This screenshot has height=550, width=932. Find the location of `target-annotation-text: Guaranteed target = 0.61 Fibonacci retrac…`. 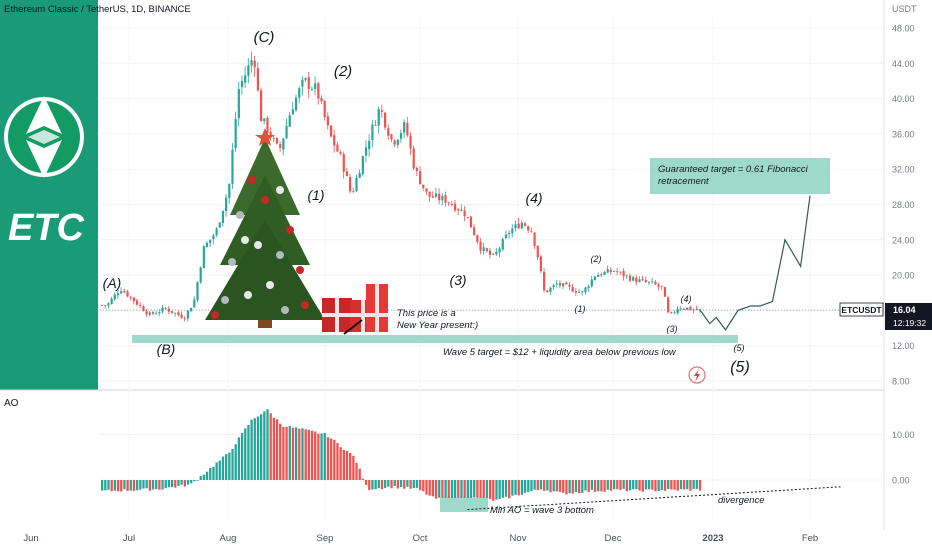

target-annotation-text: Guaranteed target = 0.61 Fibonacci retrac… is located at coordinates (733, 175).